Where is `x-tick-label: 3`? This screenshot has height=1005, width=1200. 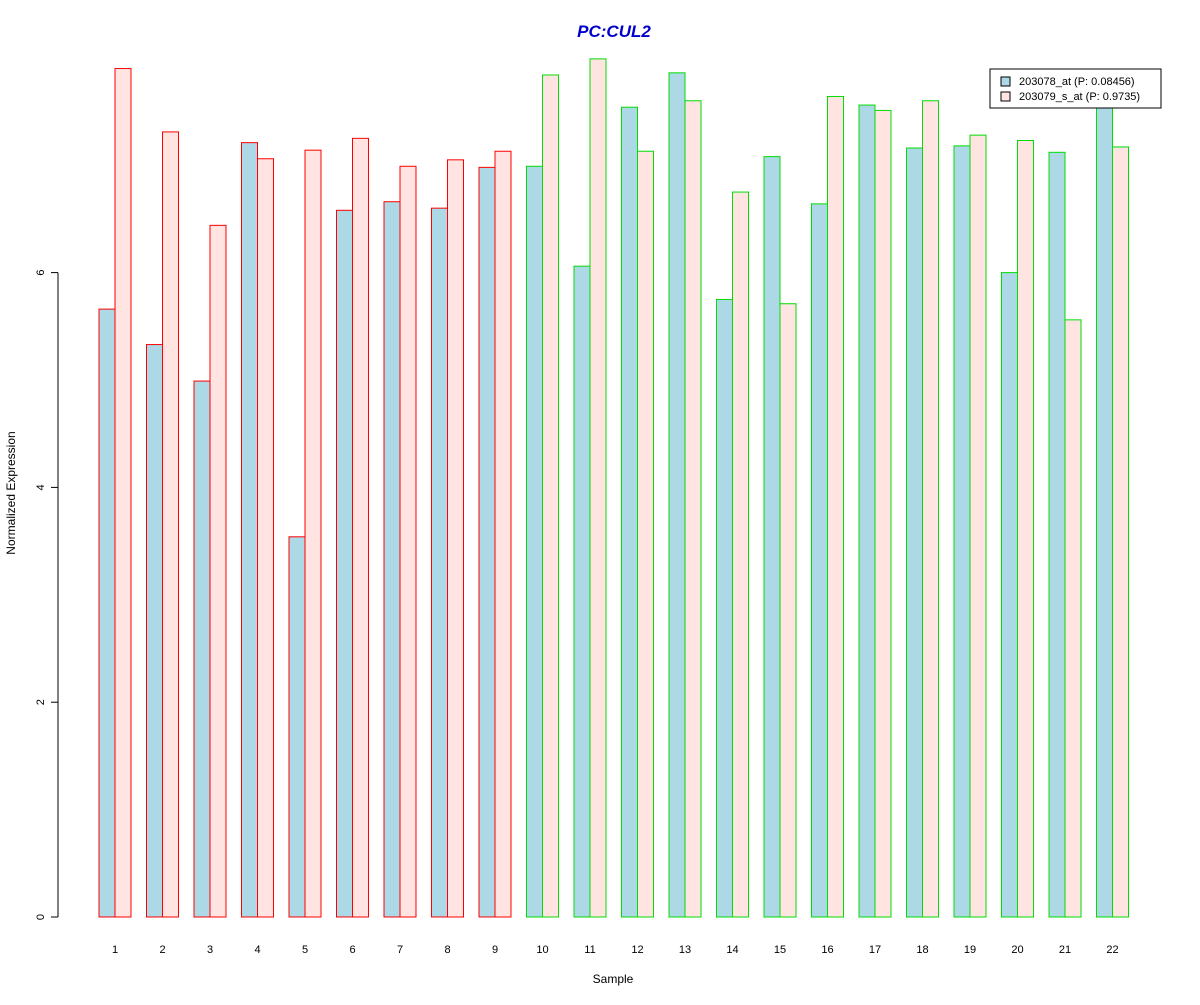 x-tick-label: 3 is located at coordinates (210, 950).